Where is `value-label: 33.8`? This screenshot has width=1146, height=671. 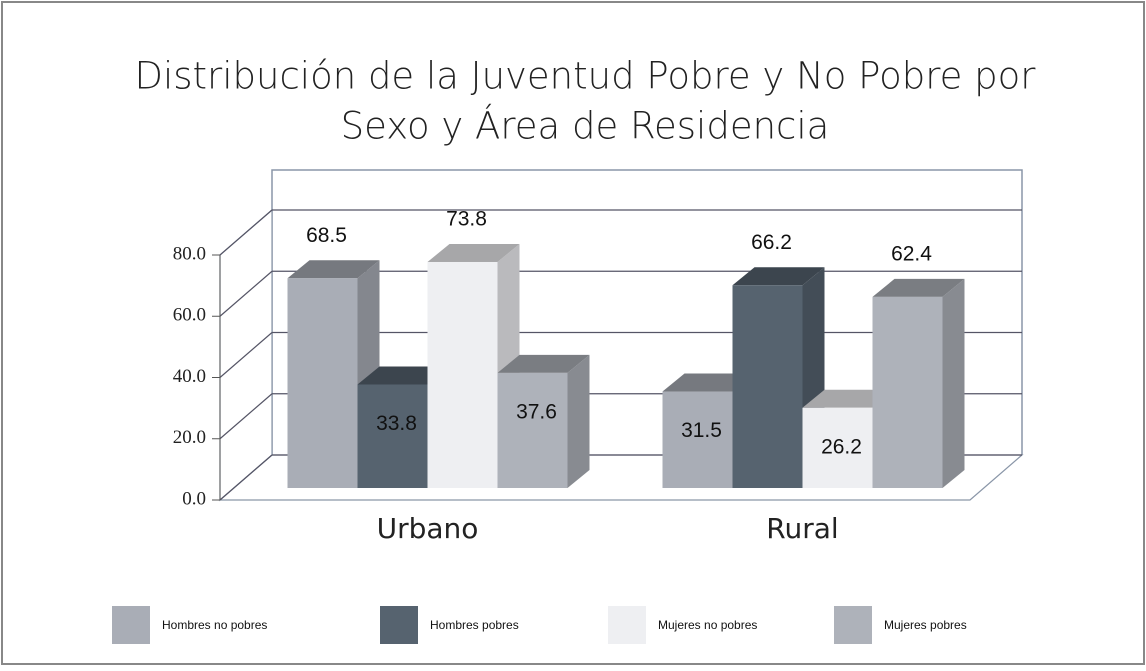
value-label: 33.8 is located at coordinates (396, 423).